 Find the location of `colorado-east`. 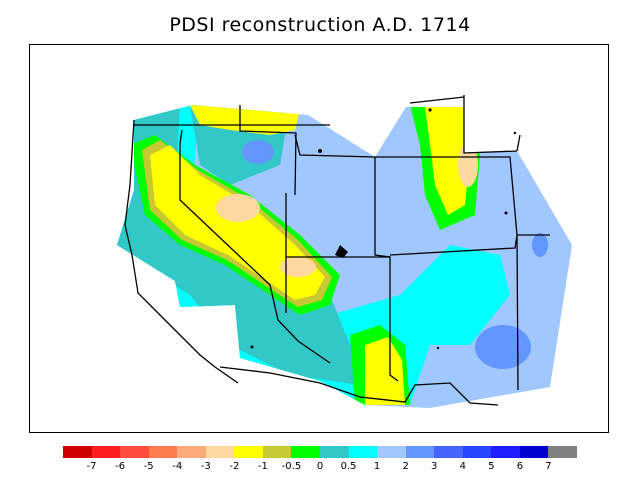

colorado-east is located at coordinates (446, 196).